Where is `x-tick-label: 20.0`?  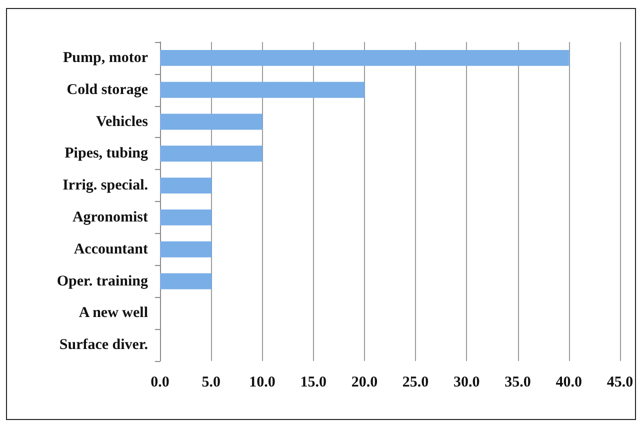 x-tick-label: 20.0 is located at coordinates (364, 382).